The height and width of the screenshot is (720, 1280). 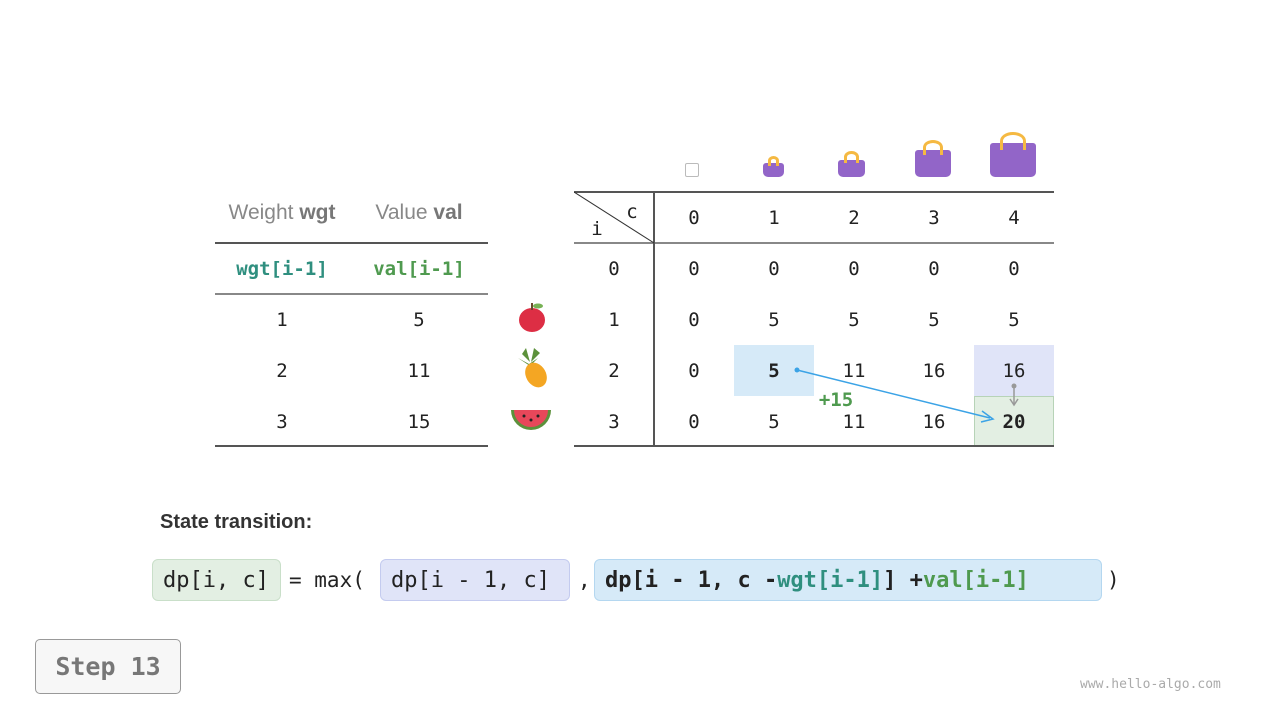 What do you see at coordinates (934, 218) in the screenshot?
I see `col-header: 3` at bounding box center [934, 218].